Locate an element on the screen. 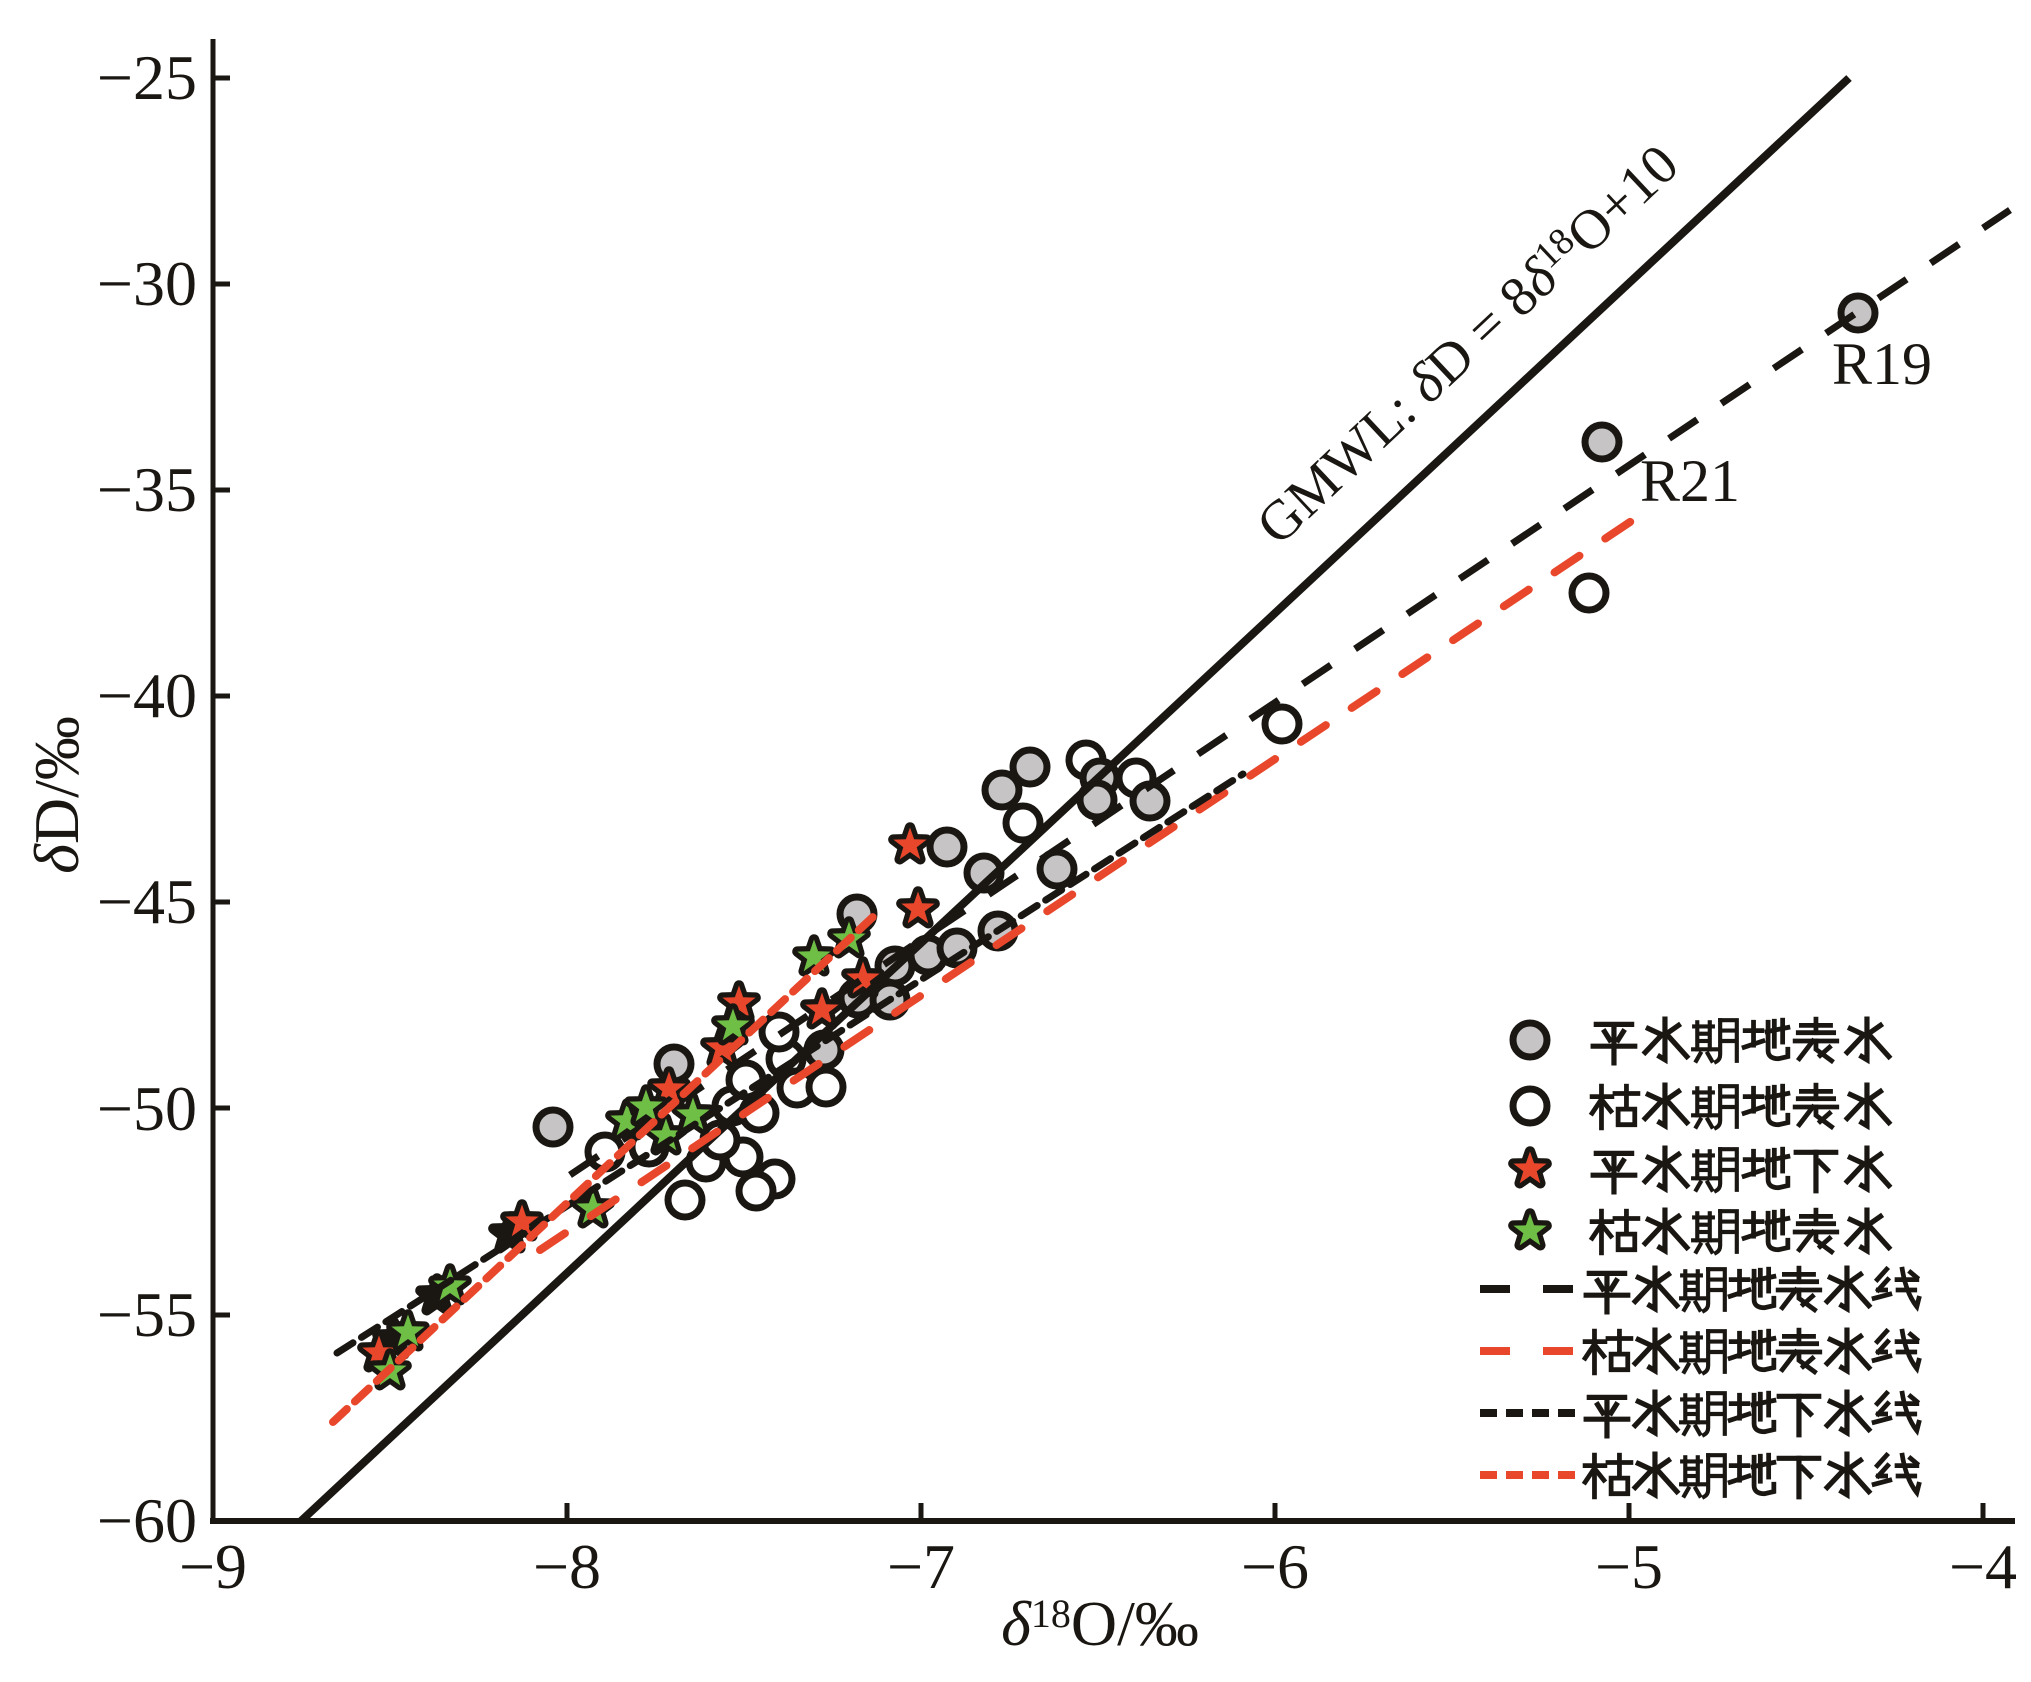  svg-text: −5 is located at coordinates (1629, 1566).